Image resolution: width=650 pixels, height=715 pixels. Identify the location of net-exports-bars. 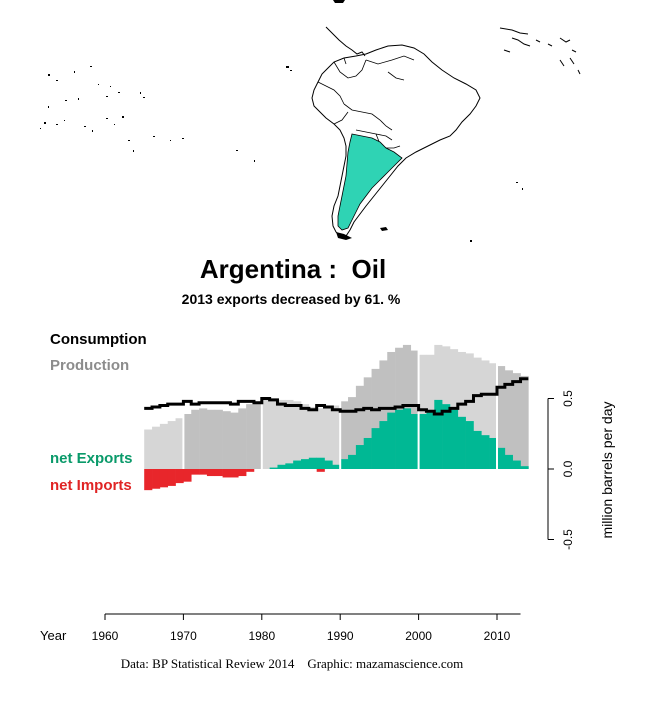
(399, 434).